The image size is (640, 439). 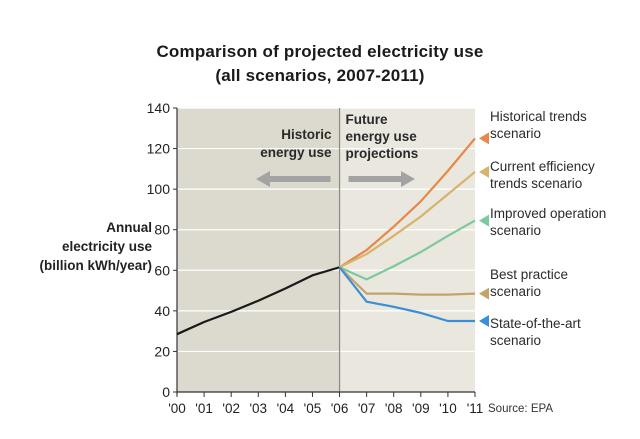 What do you see at coordinates (516, 340) in the screenshot?
I see `legend-label-state-of-the-art-2: scenario` at bounding box center [516, 340].